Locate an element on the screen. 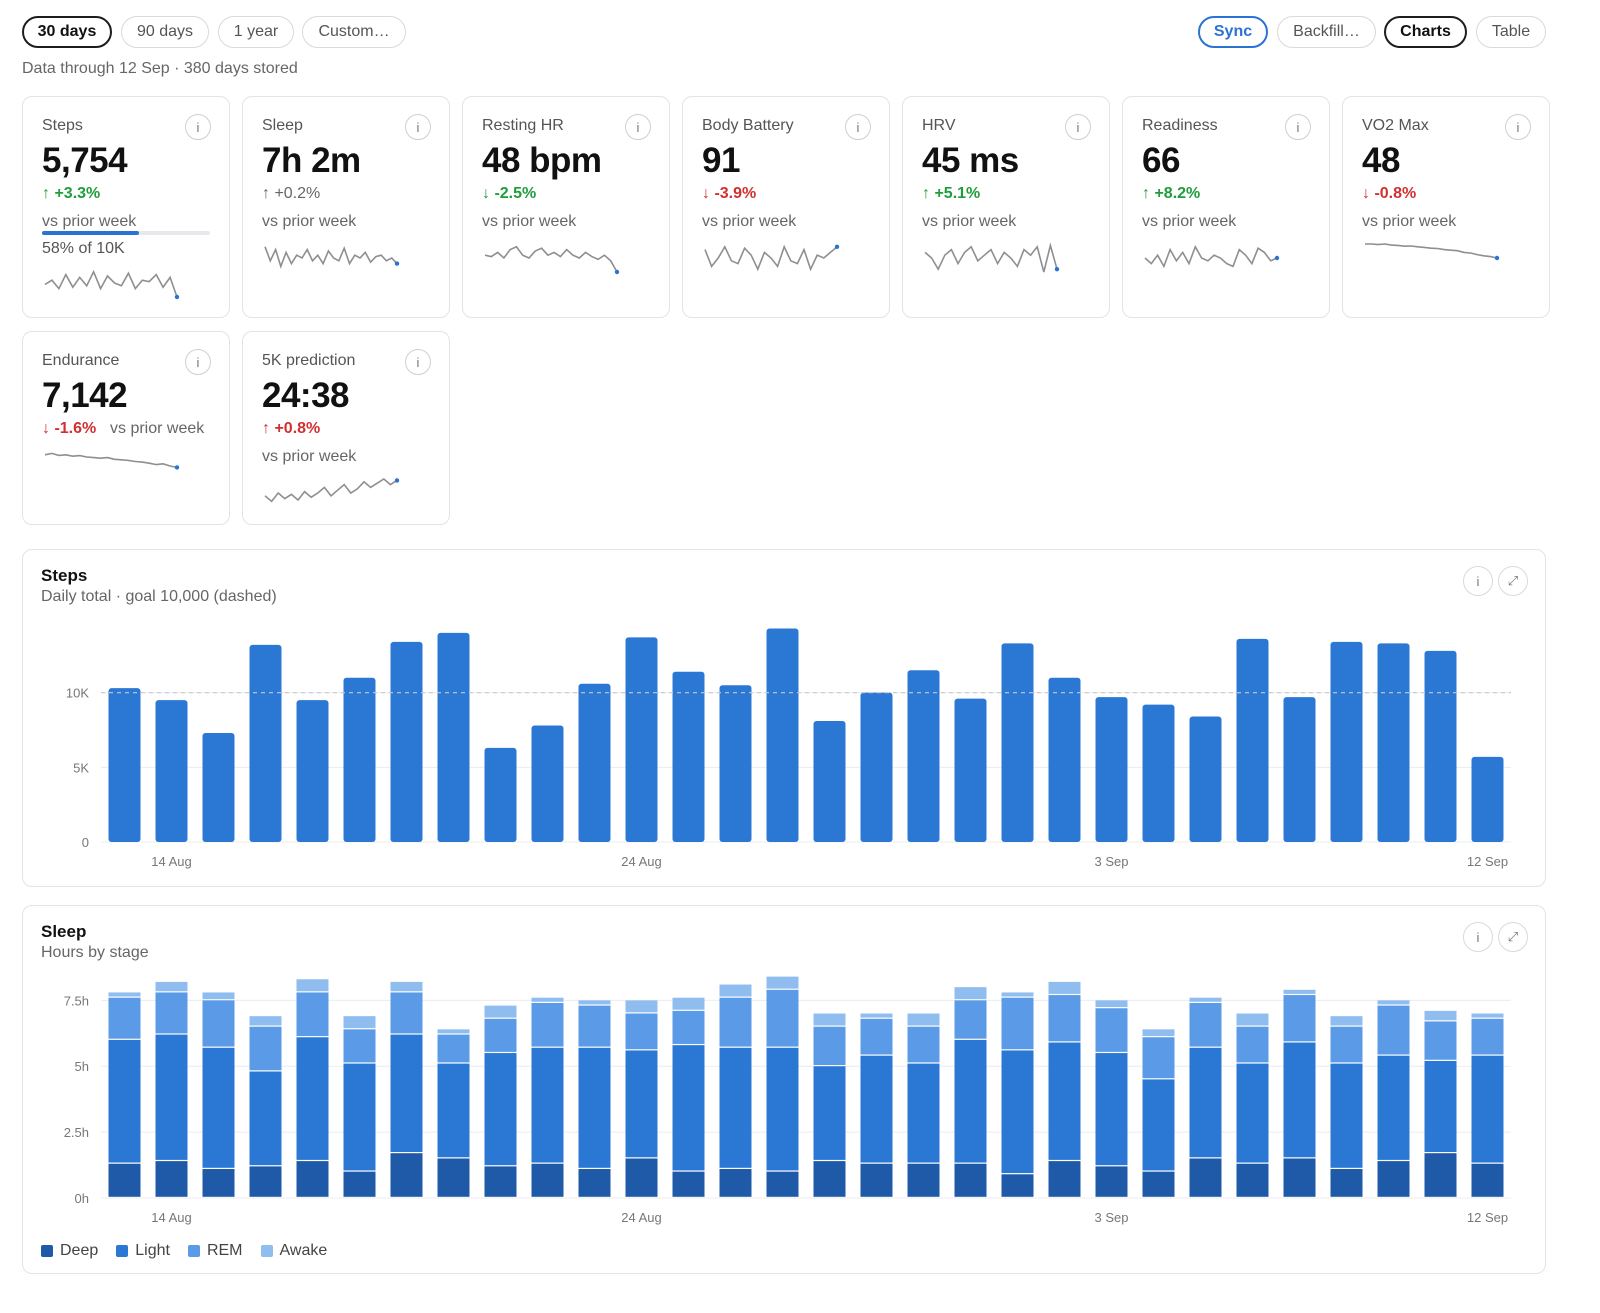 This screenshot has width=1600, height=1313. data-status-text: Data through 12 Sep · 380 days stored is located at coordinates (160, 68).